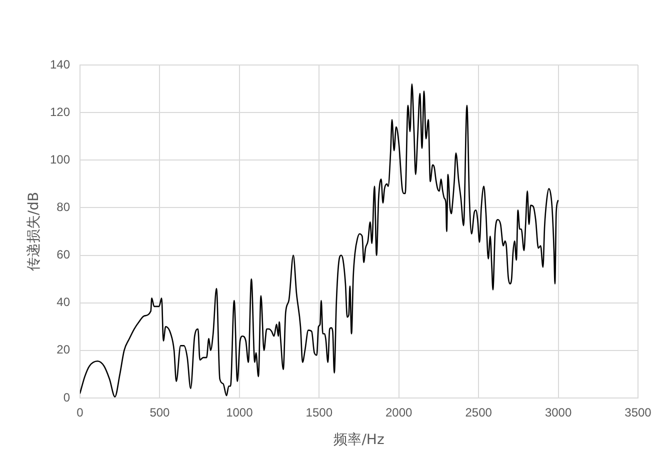 This screenshot has width=663, height=474. Describe the element at coordinates (160, 413) in the screenshot. I see `x-tick-label: 500` at that location.